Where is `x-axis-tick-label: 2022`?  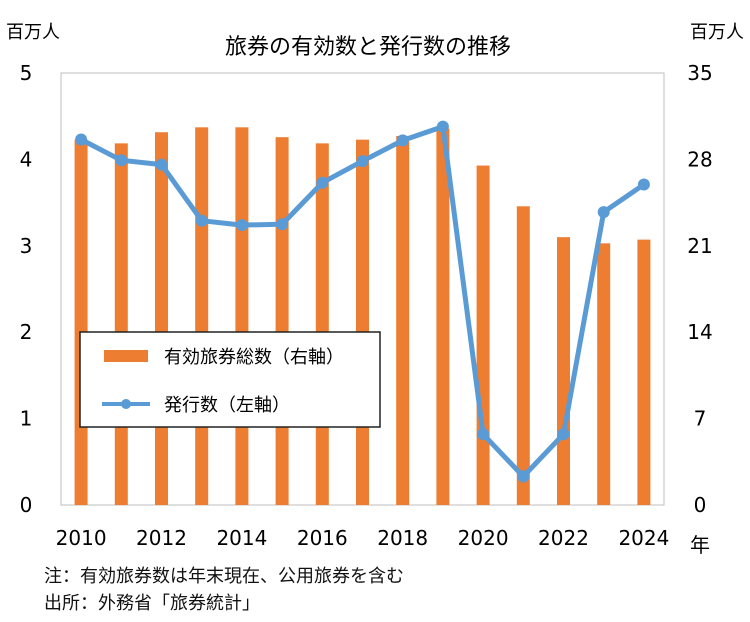 x-axis-tick-label: 2022 is located at coordinates (563, 538).